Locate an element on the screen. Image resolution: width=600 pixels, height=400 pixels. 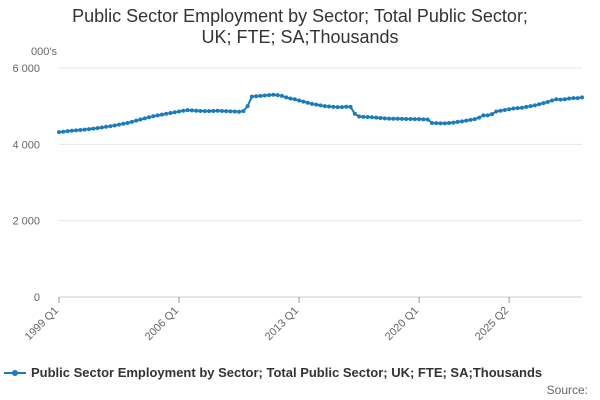
source-label: Source: is located at coordinates (567, 390).